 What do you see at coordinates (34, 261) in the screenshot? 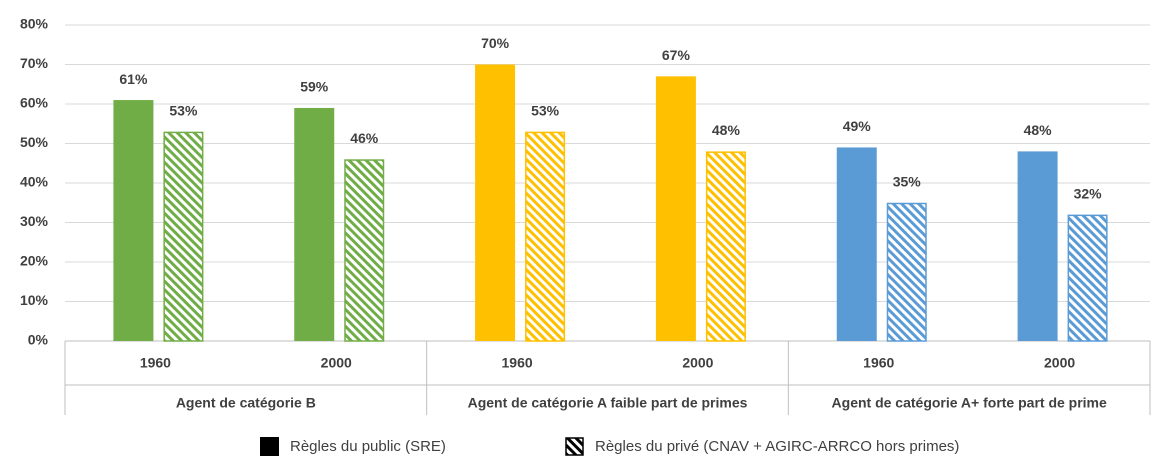
I see `y-tick-label: 20%` at bounding box center [34, 261].